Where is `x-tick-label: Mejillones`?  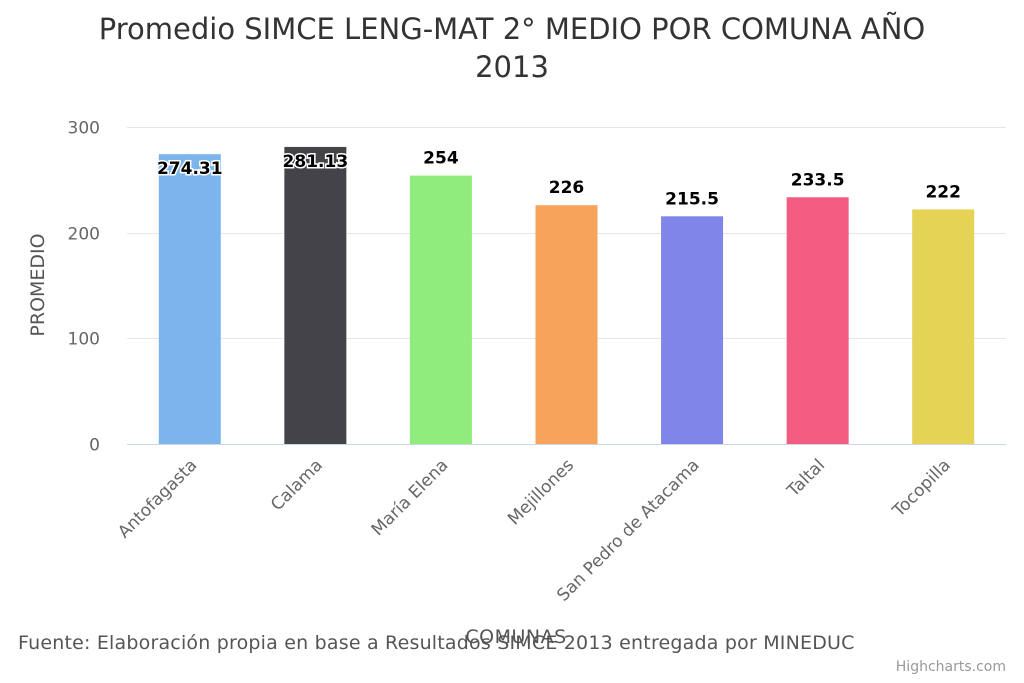 x-tick-label: Mejillones is located at coordinates (541, 492).